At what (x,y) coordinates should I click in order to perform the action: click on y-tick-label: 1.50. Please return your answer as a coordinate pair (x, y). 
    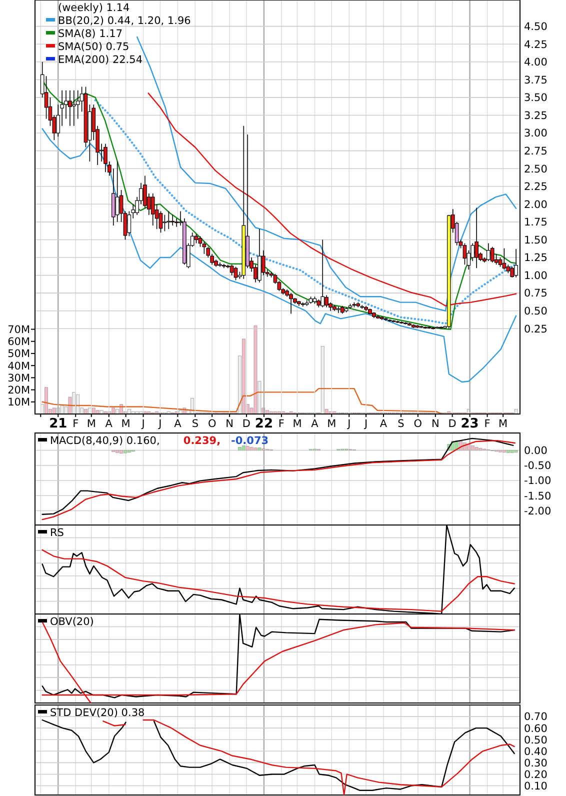
    Looking at the image, I should click on (536, 240).